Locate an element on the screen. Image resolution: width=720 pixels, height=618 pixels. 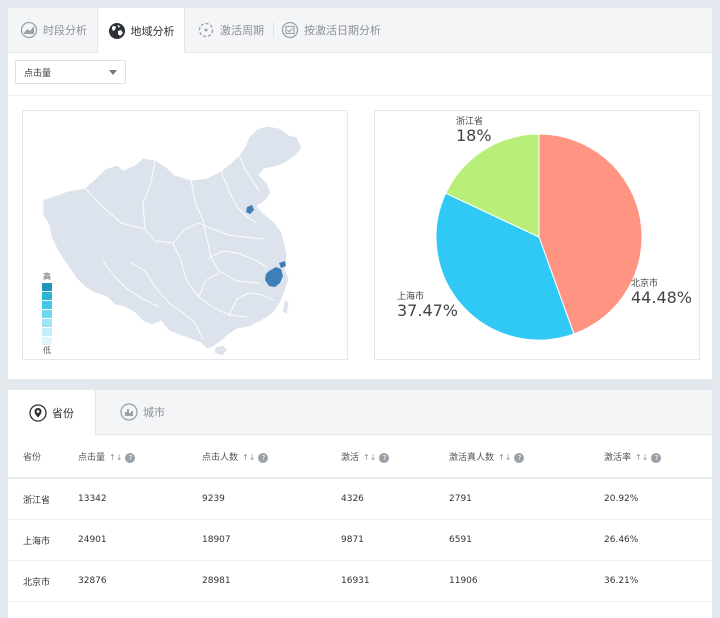
china-map is located at coordinates (172, 241).